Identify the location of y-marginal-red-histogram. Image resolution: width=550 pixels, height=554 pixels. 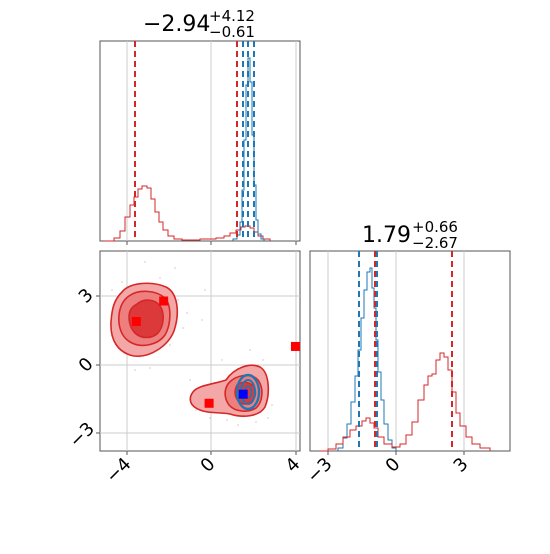
(405, 402).